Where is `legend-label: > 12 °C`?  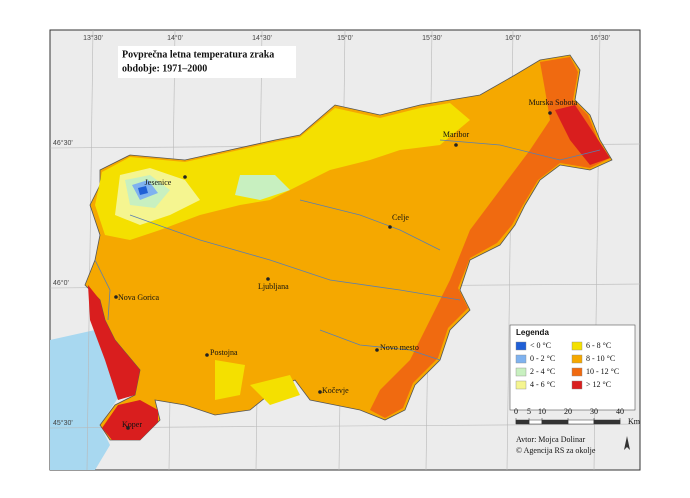
legend-label: > 12 °C is located at coordinates (598, 384).